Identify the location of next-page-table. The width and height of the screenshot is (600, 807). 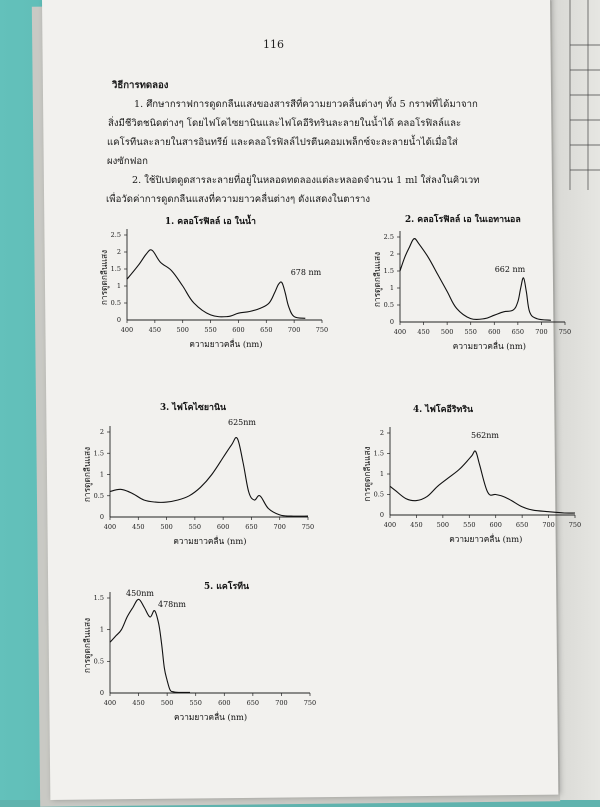
(584, 95).